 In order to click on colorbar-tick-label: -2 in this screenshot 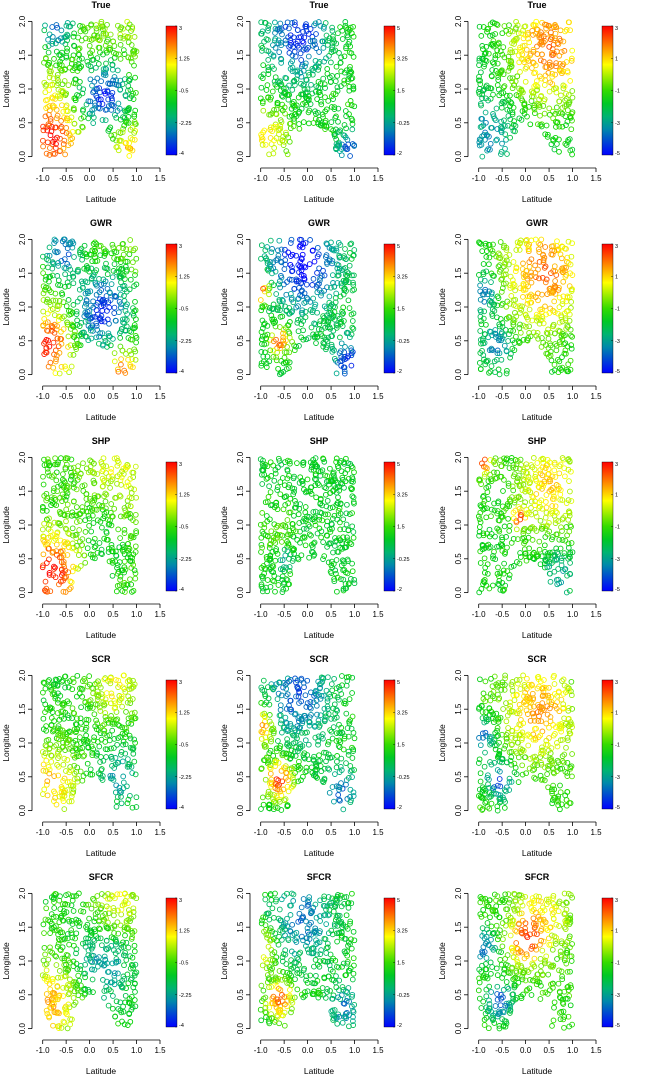, I will do `click(399, 590)`.